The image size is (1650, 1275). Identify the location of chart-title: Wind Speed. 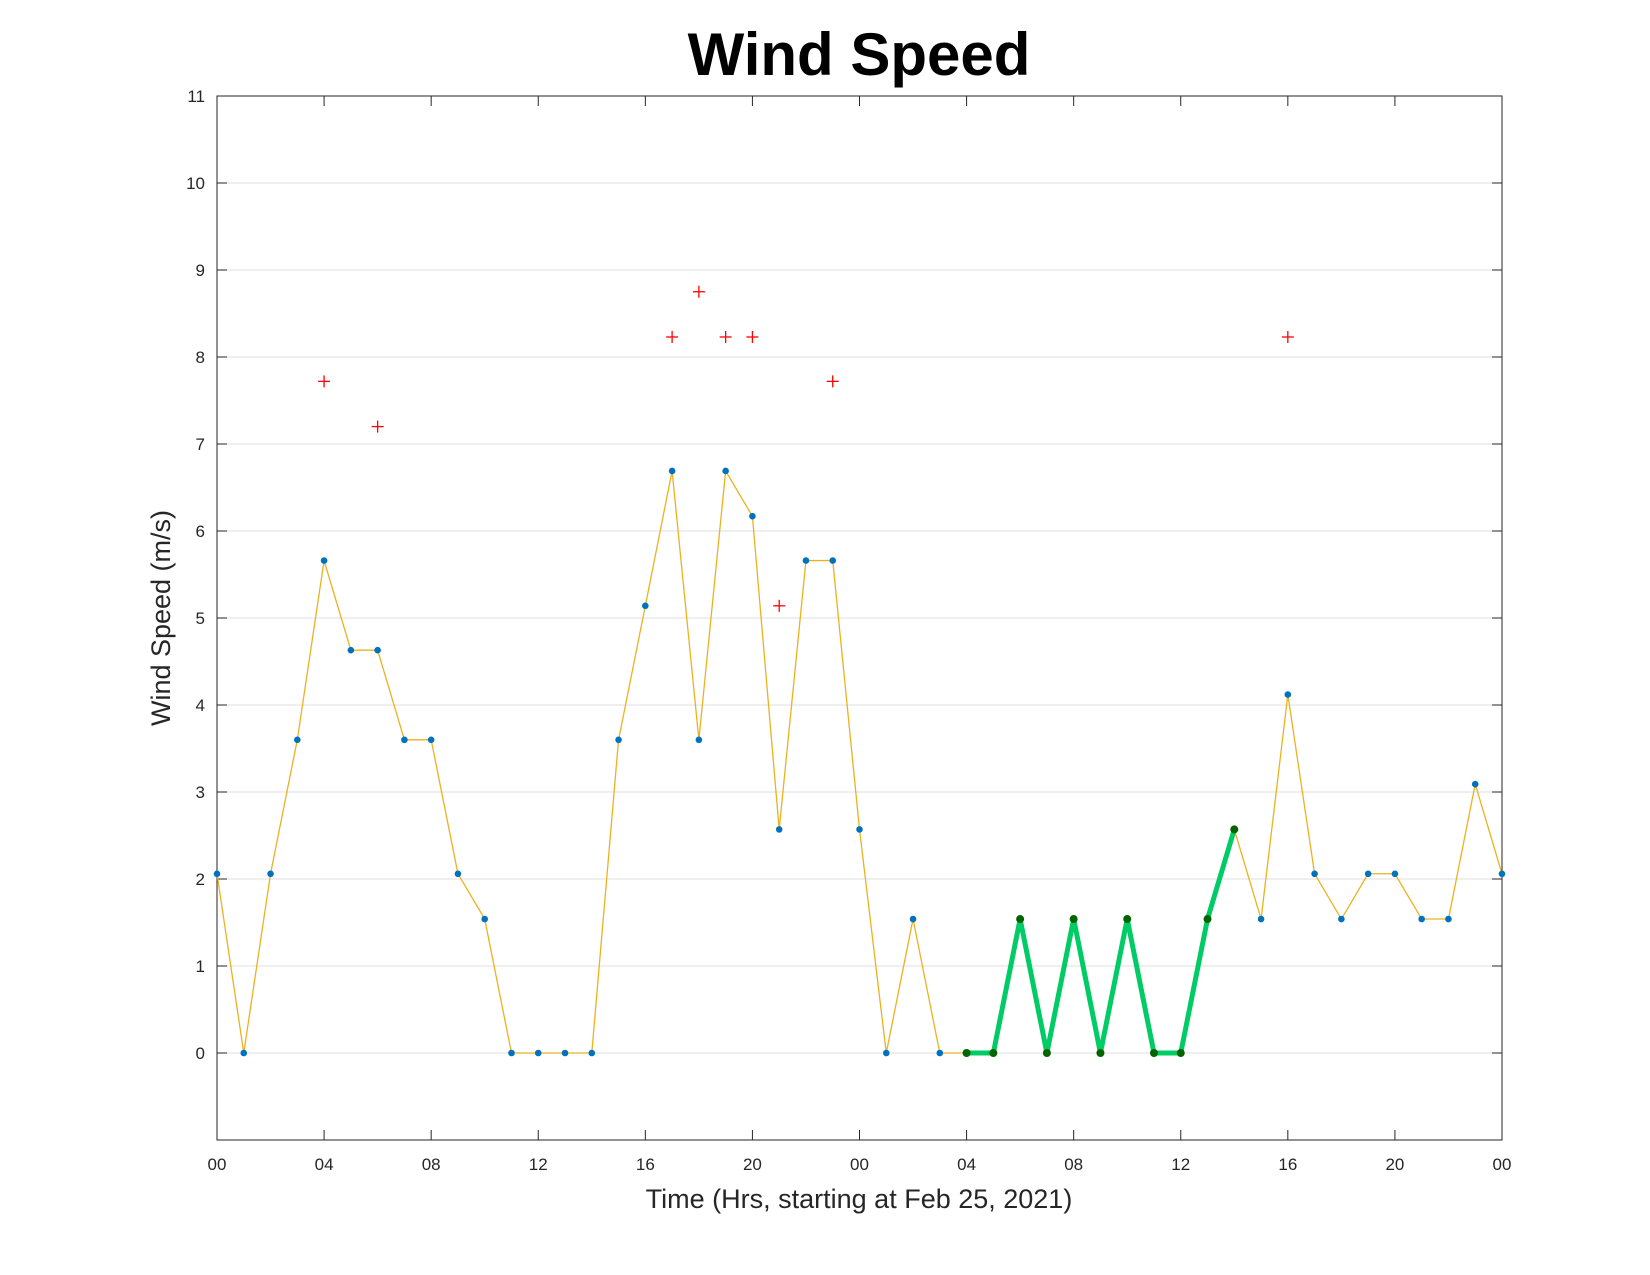
(859, 54).